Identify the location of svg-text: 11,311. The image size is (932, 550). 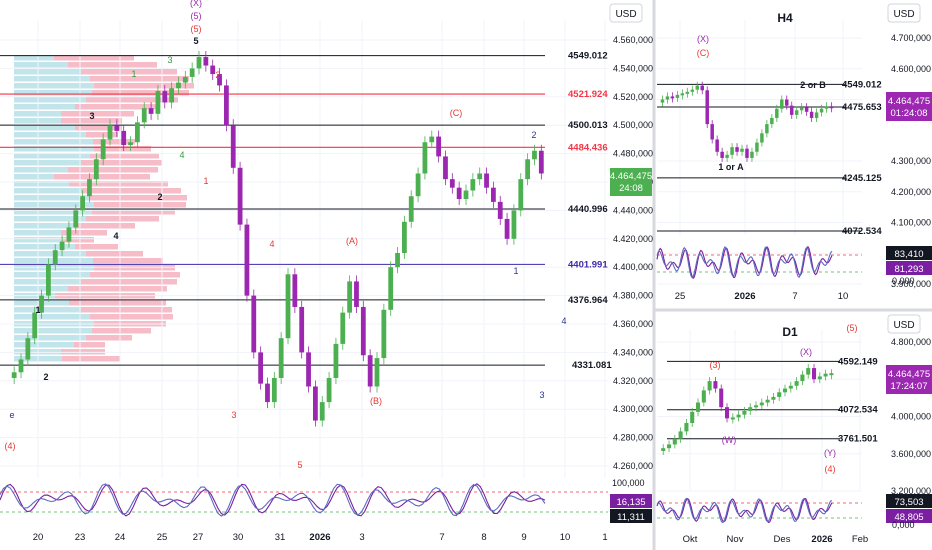
(631, 517).